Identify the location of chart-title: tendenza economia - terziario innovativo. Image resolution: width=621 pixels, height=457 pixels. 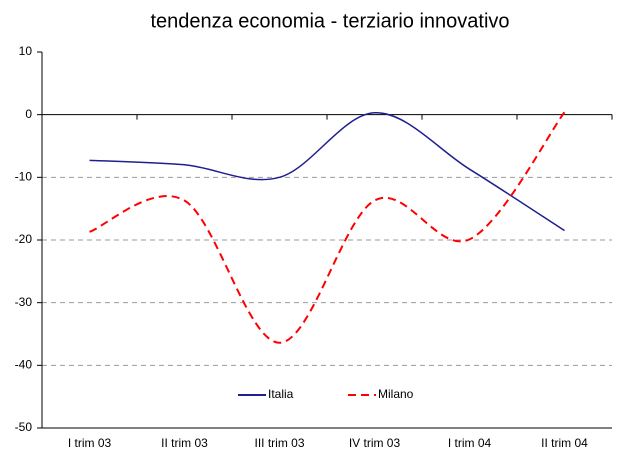
(329, 21).